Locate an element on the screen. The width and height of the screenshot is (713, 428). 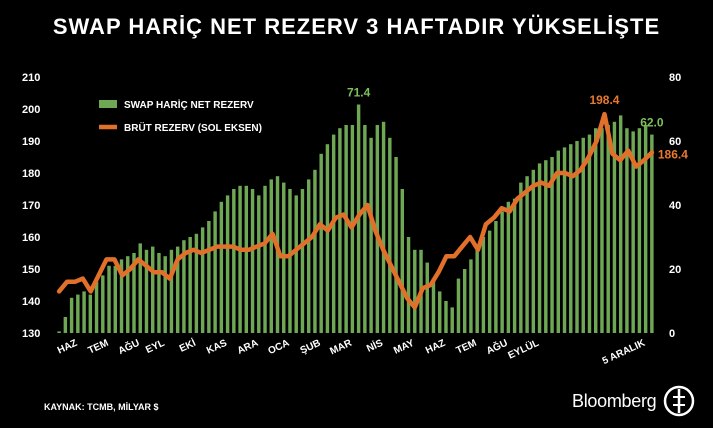
right-axis-tick-label: 40 is located at coordinates (675, 206).